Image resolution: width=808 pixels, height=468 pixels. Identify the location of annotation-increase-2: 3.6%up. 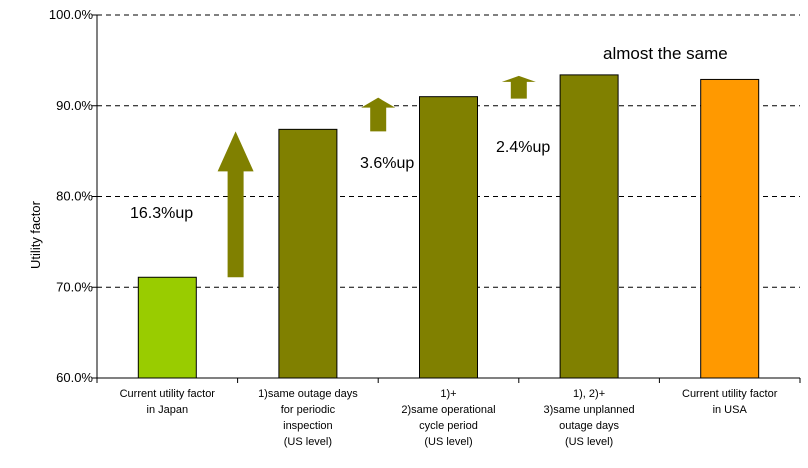
(387, 163).